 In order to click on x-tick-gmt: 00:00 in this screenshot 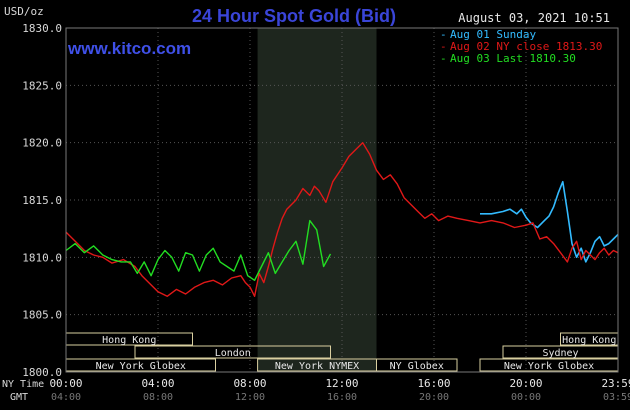, I will do `click(526, 397)`.